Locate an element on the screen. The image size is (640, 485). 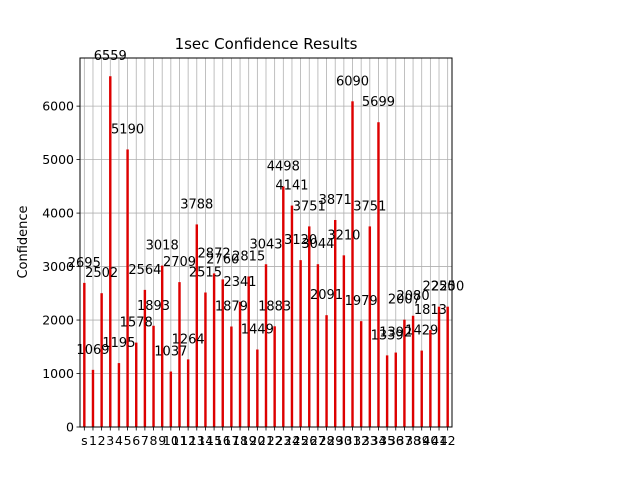
x-tick-label: 5 is located at coordinates (128, 440).